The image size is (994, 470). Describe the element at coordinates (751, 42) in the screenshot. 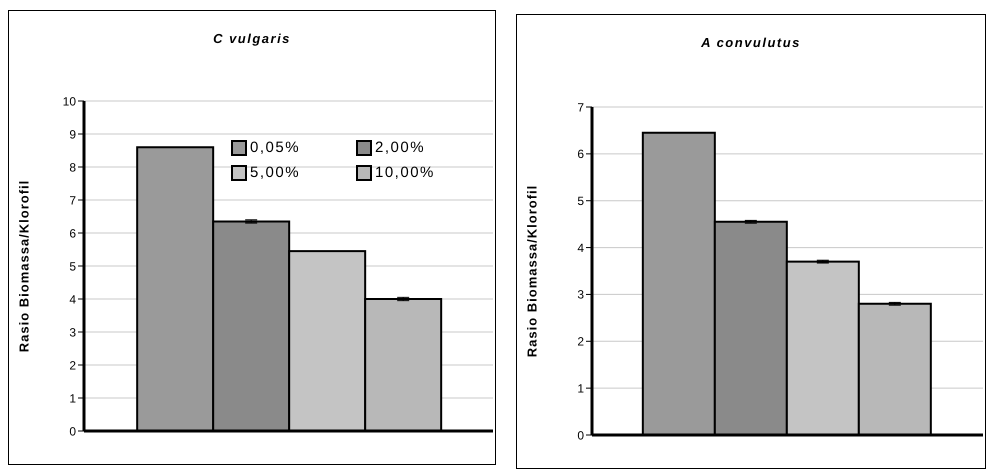

I see `chart-title: A convulutus` at that location.